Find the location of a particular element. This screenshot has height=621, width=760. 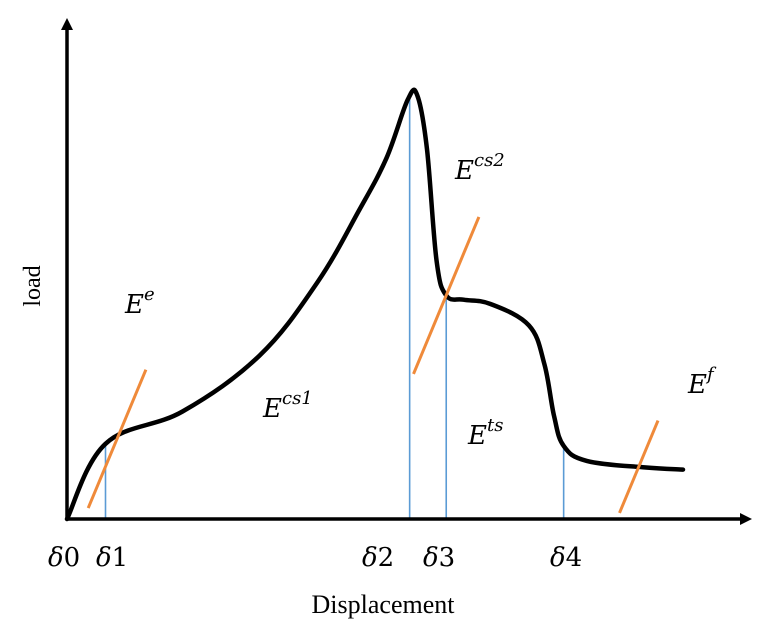

energy-label-cs2: Ecs2 is located at coordinates (479, 168).